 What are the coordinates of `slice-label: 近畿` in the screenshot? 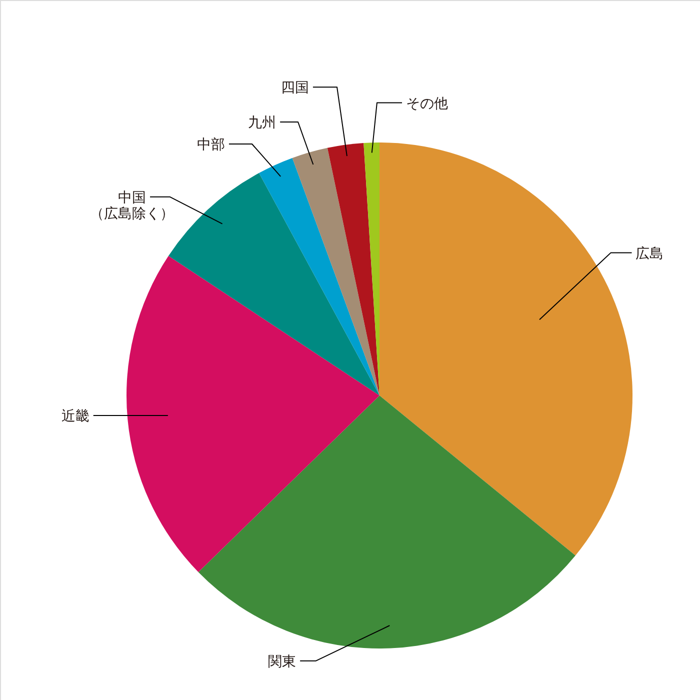 It's located at (75, 416).